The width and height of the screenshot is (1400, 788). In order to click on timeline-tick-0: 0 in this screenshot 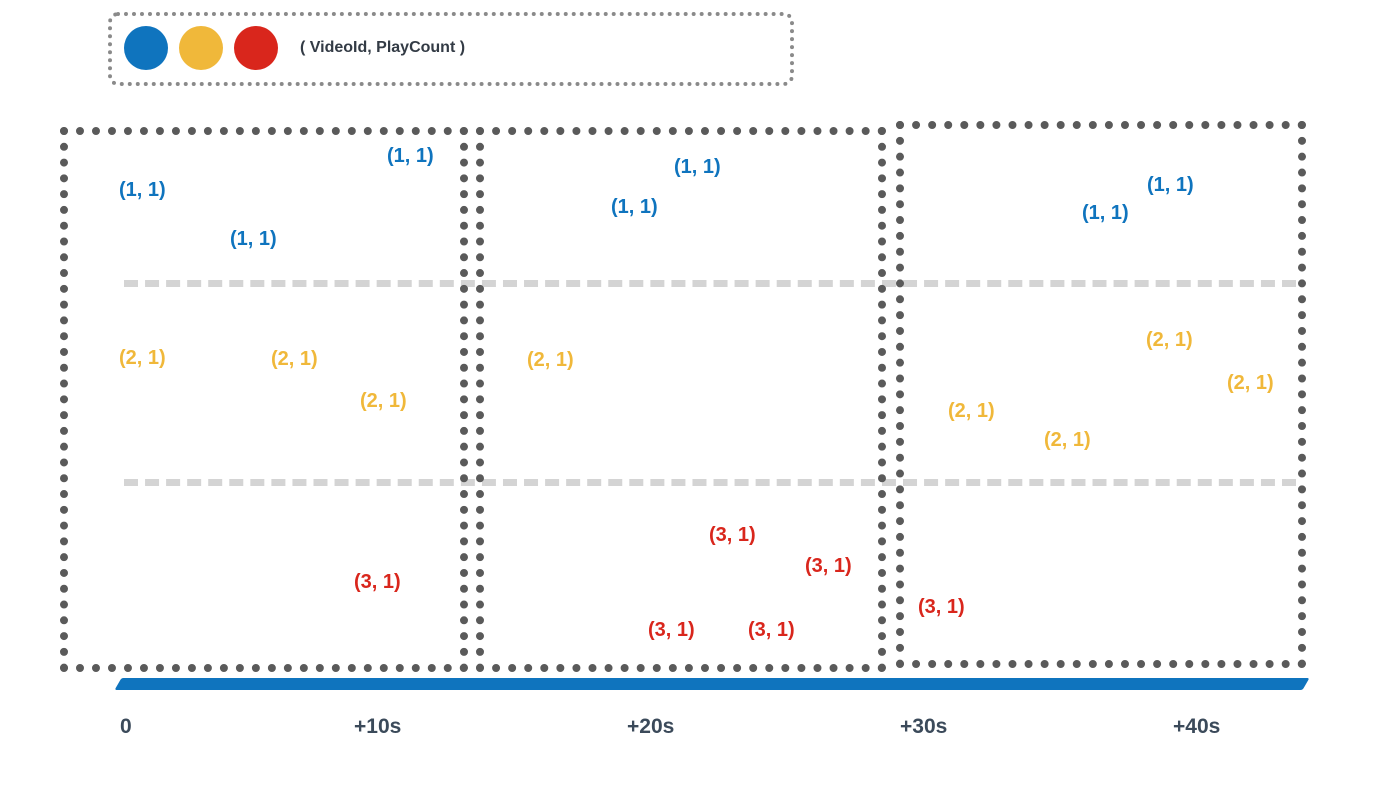, I will do `click(126, 726)`.